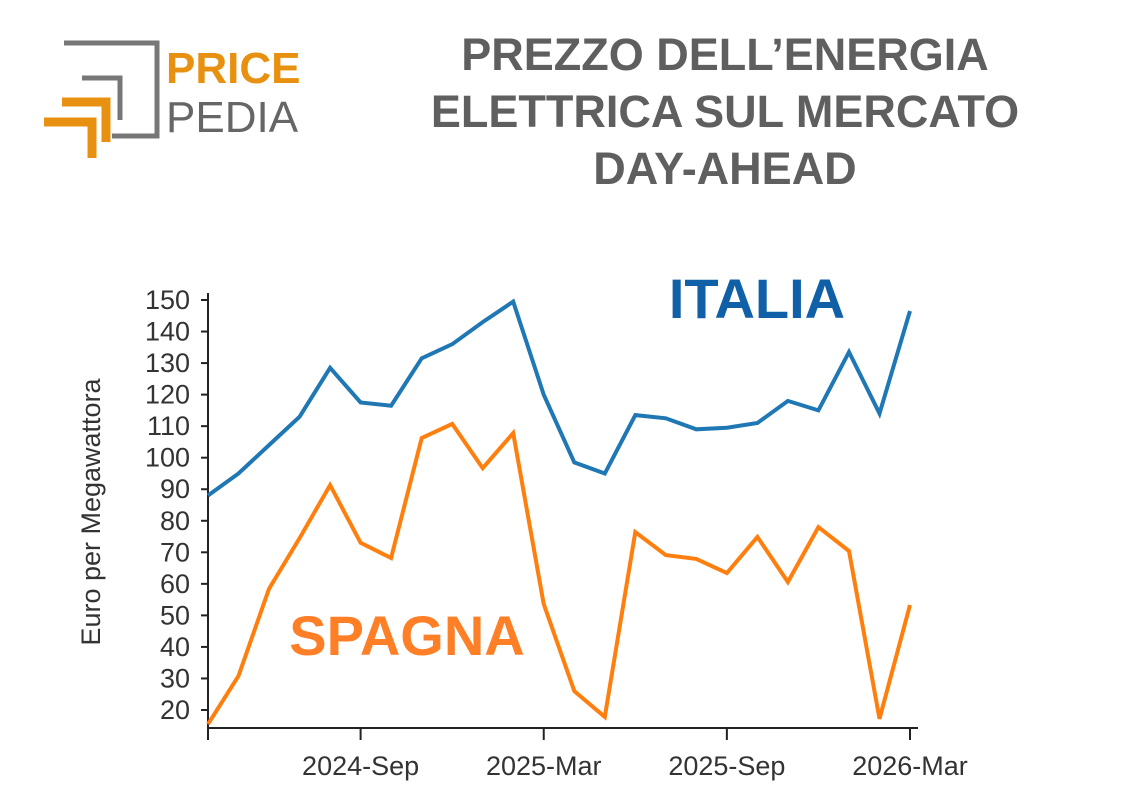 The height and width of the screenshot is (793, 1121). Describe the element at coordinates (167, 363) in the screenshot. I see `y-tick-label: 130` at that location.